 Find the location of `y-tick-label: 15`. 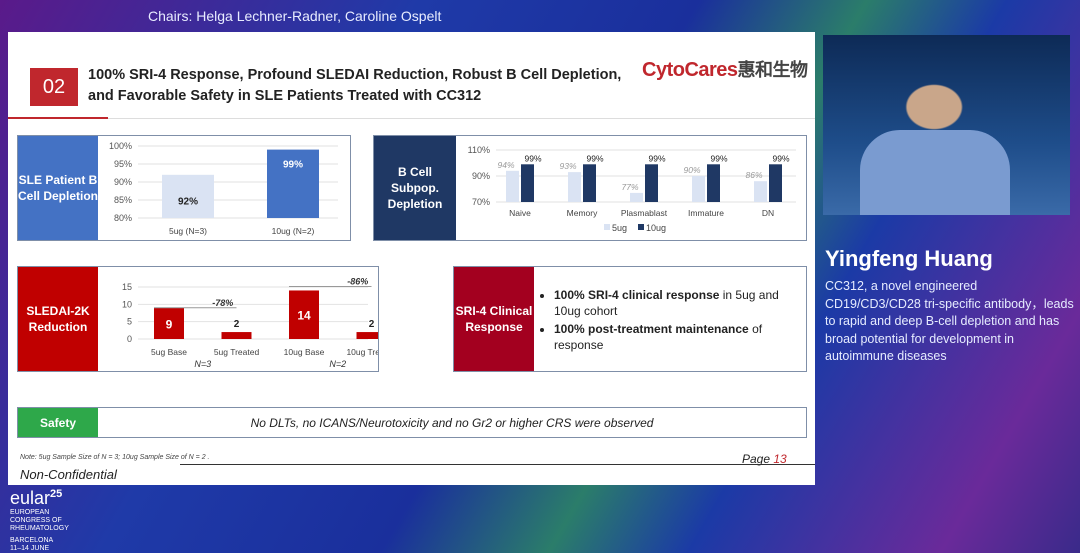

y-tick-label: 15 is located at coordinates (127, 287).